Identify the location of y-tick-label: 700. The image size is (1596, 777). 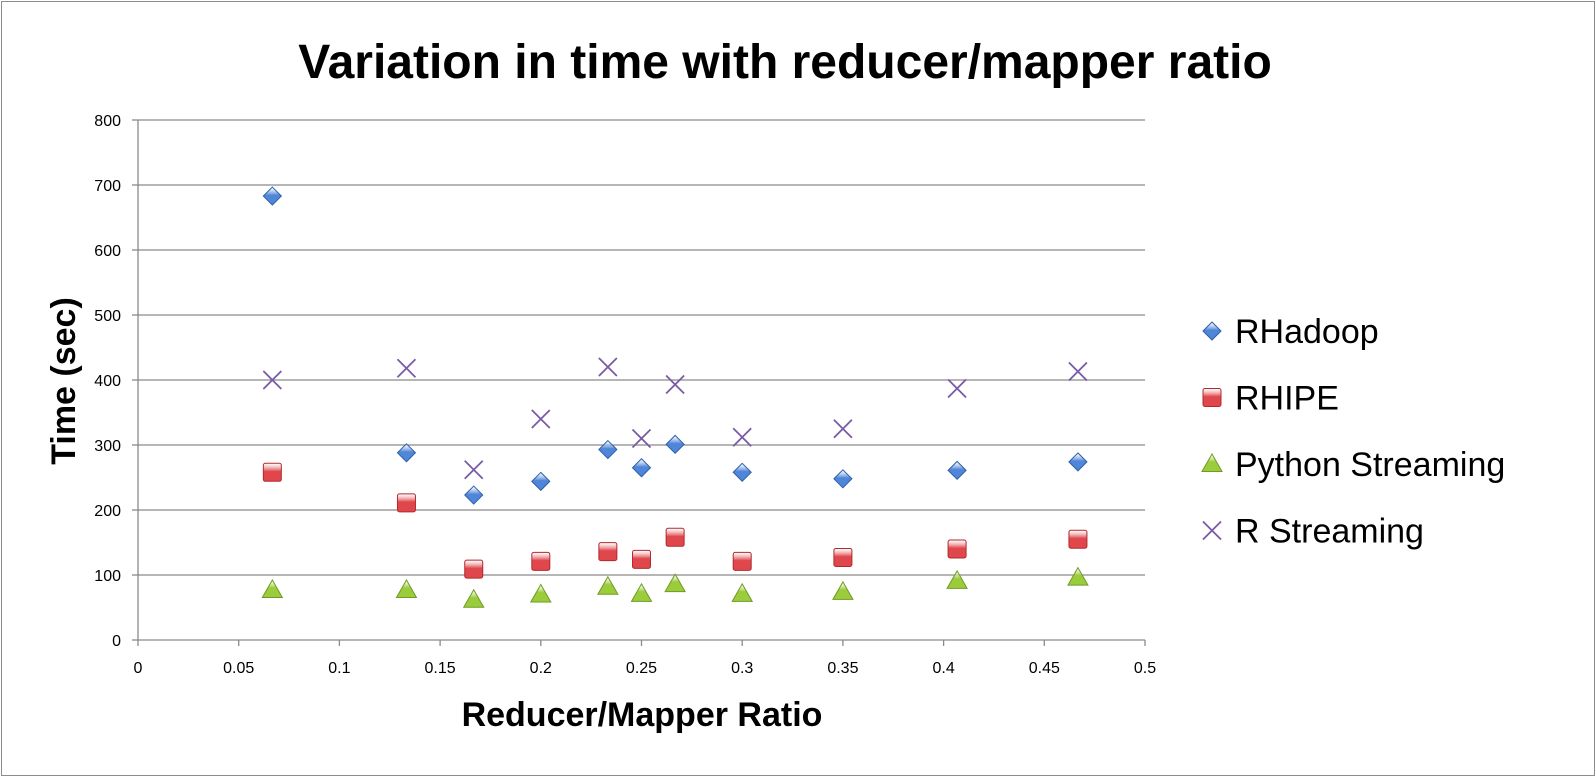
(107, 186).